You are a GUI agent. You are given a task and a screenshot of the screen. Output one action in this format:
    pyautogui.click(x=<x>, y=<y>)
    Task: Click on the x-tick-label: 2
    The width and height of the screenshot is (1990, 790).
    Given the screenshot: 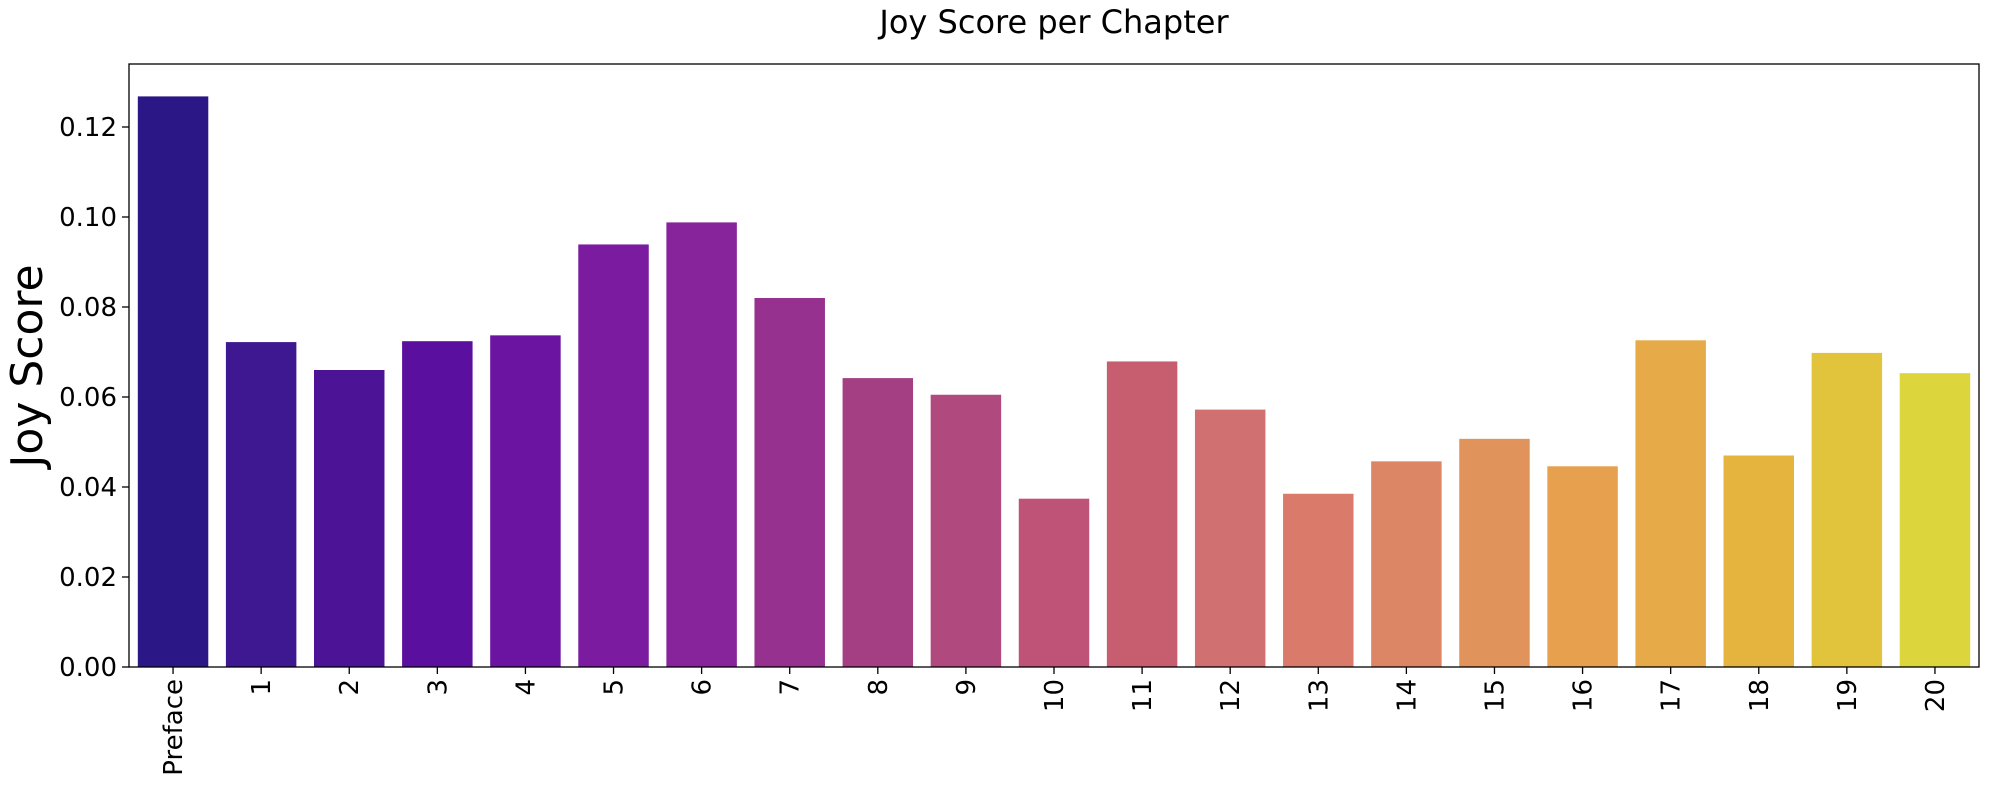 What is the action you would take?
    pyautogui.click(x=350, y=687)
    